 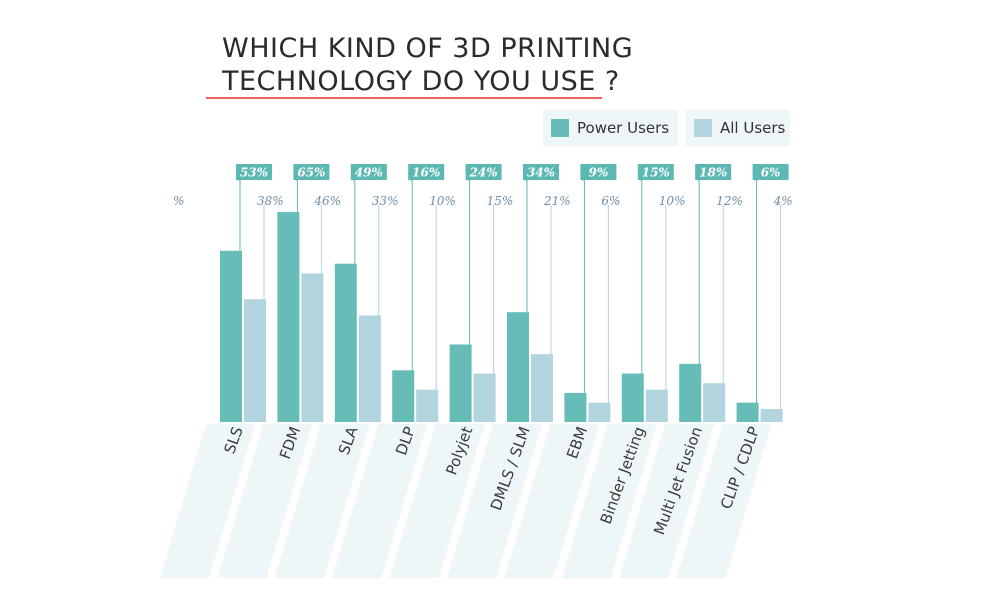 I want to click on chart-title-line-2: TECHNOLOGY DO YOU USE ?, so click(x=421, y=81).